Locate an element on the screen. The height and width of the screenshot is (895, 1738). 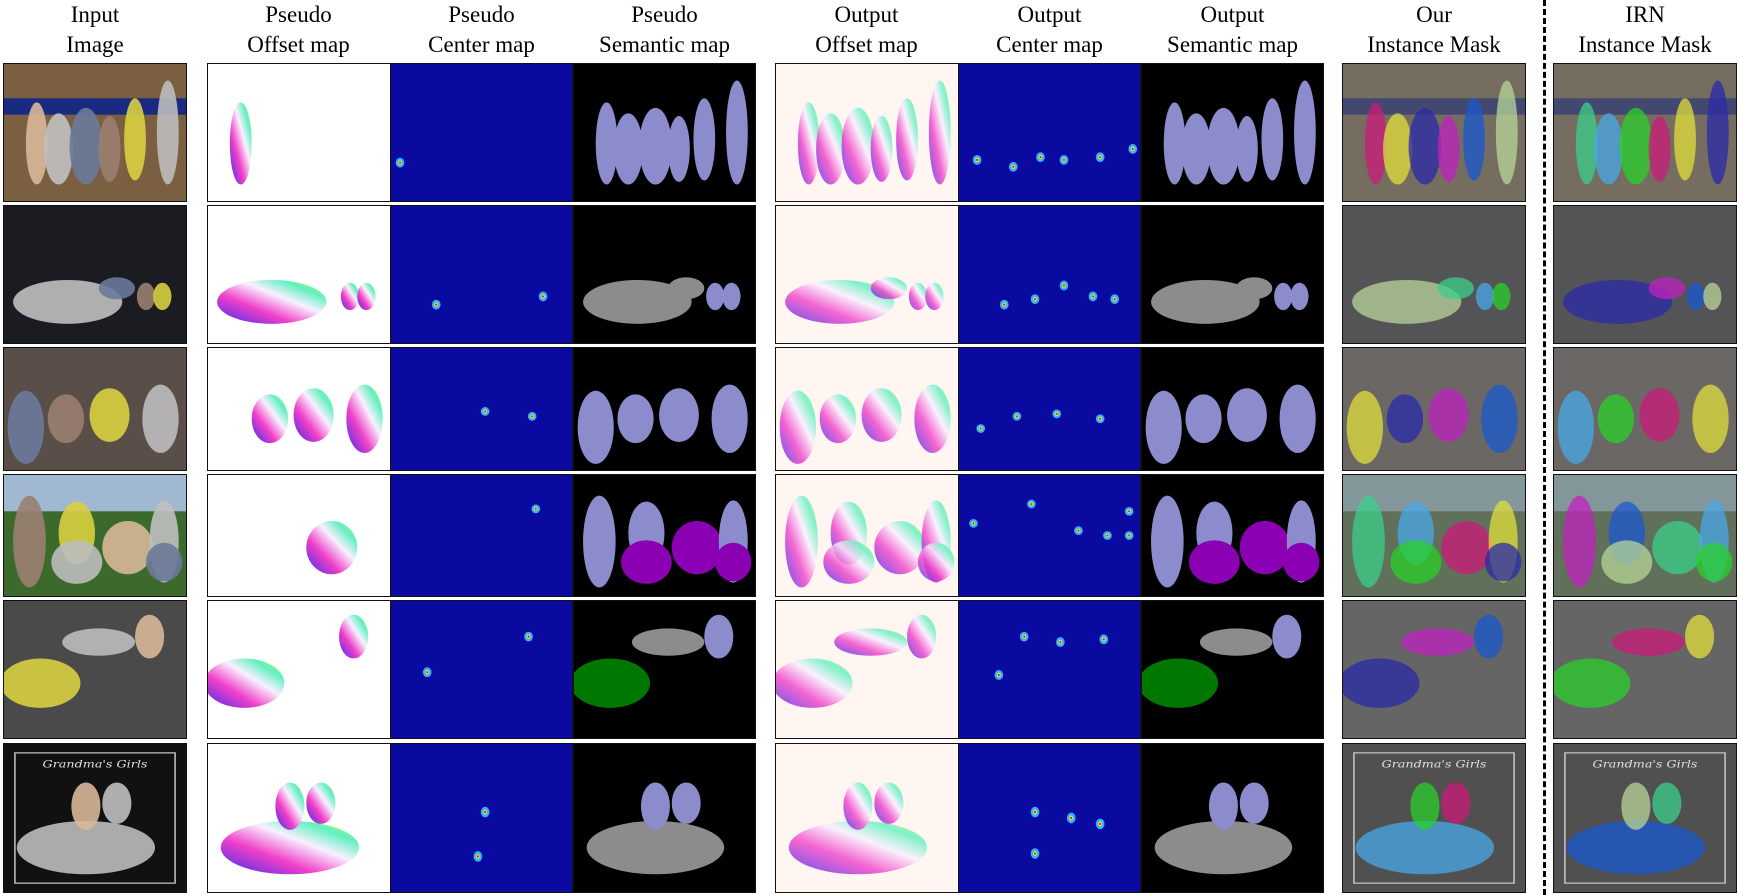
panel-row5-poff is located at coordinates (299, 669).